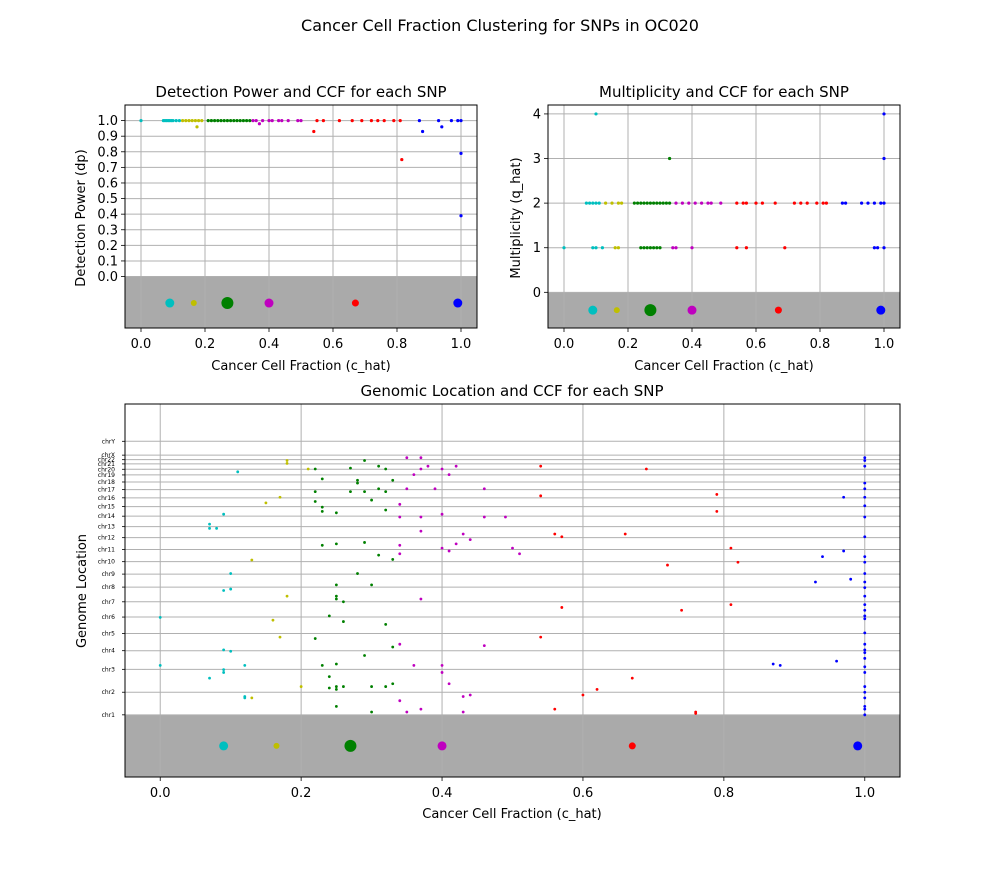 This screenshot has width=1000, height=874. What do you see at coordinates (107, 183) in the screenshot?
I see `y-tick-label: 0.6` at bounding box center [107, 183].